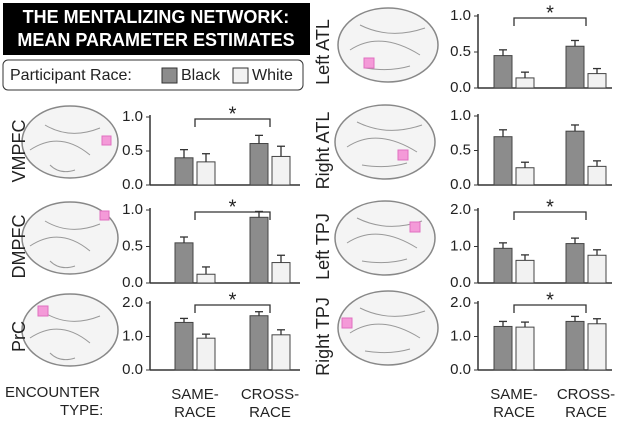  I want to click on title-box, so click(156, 29).